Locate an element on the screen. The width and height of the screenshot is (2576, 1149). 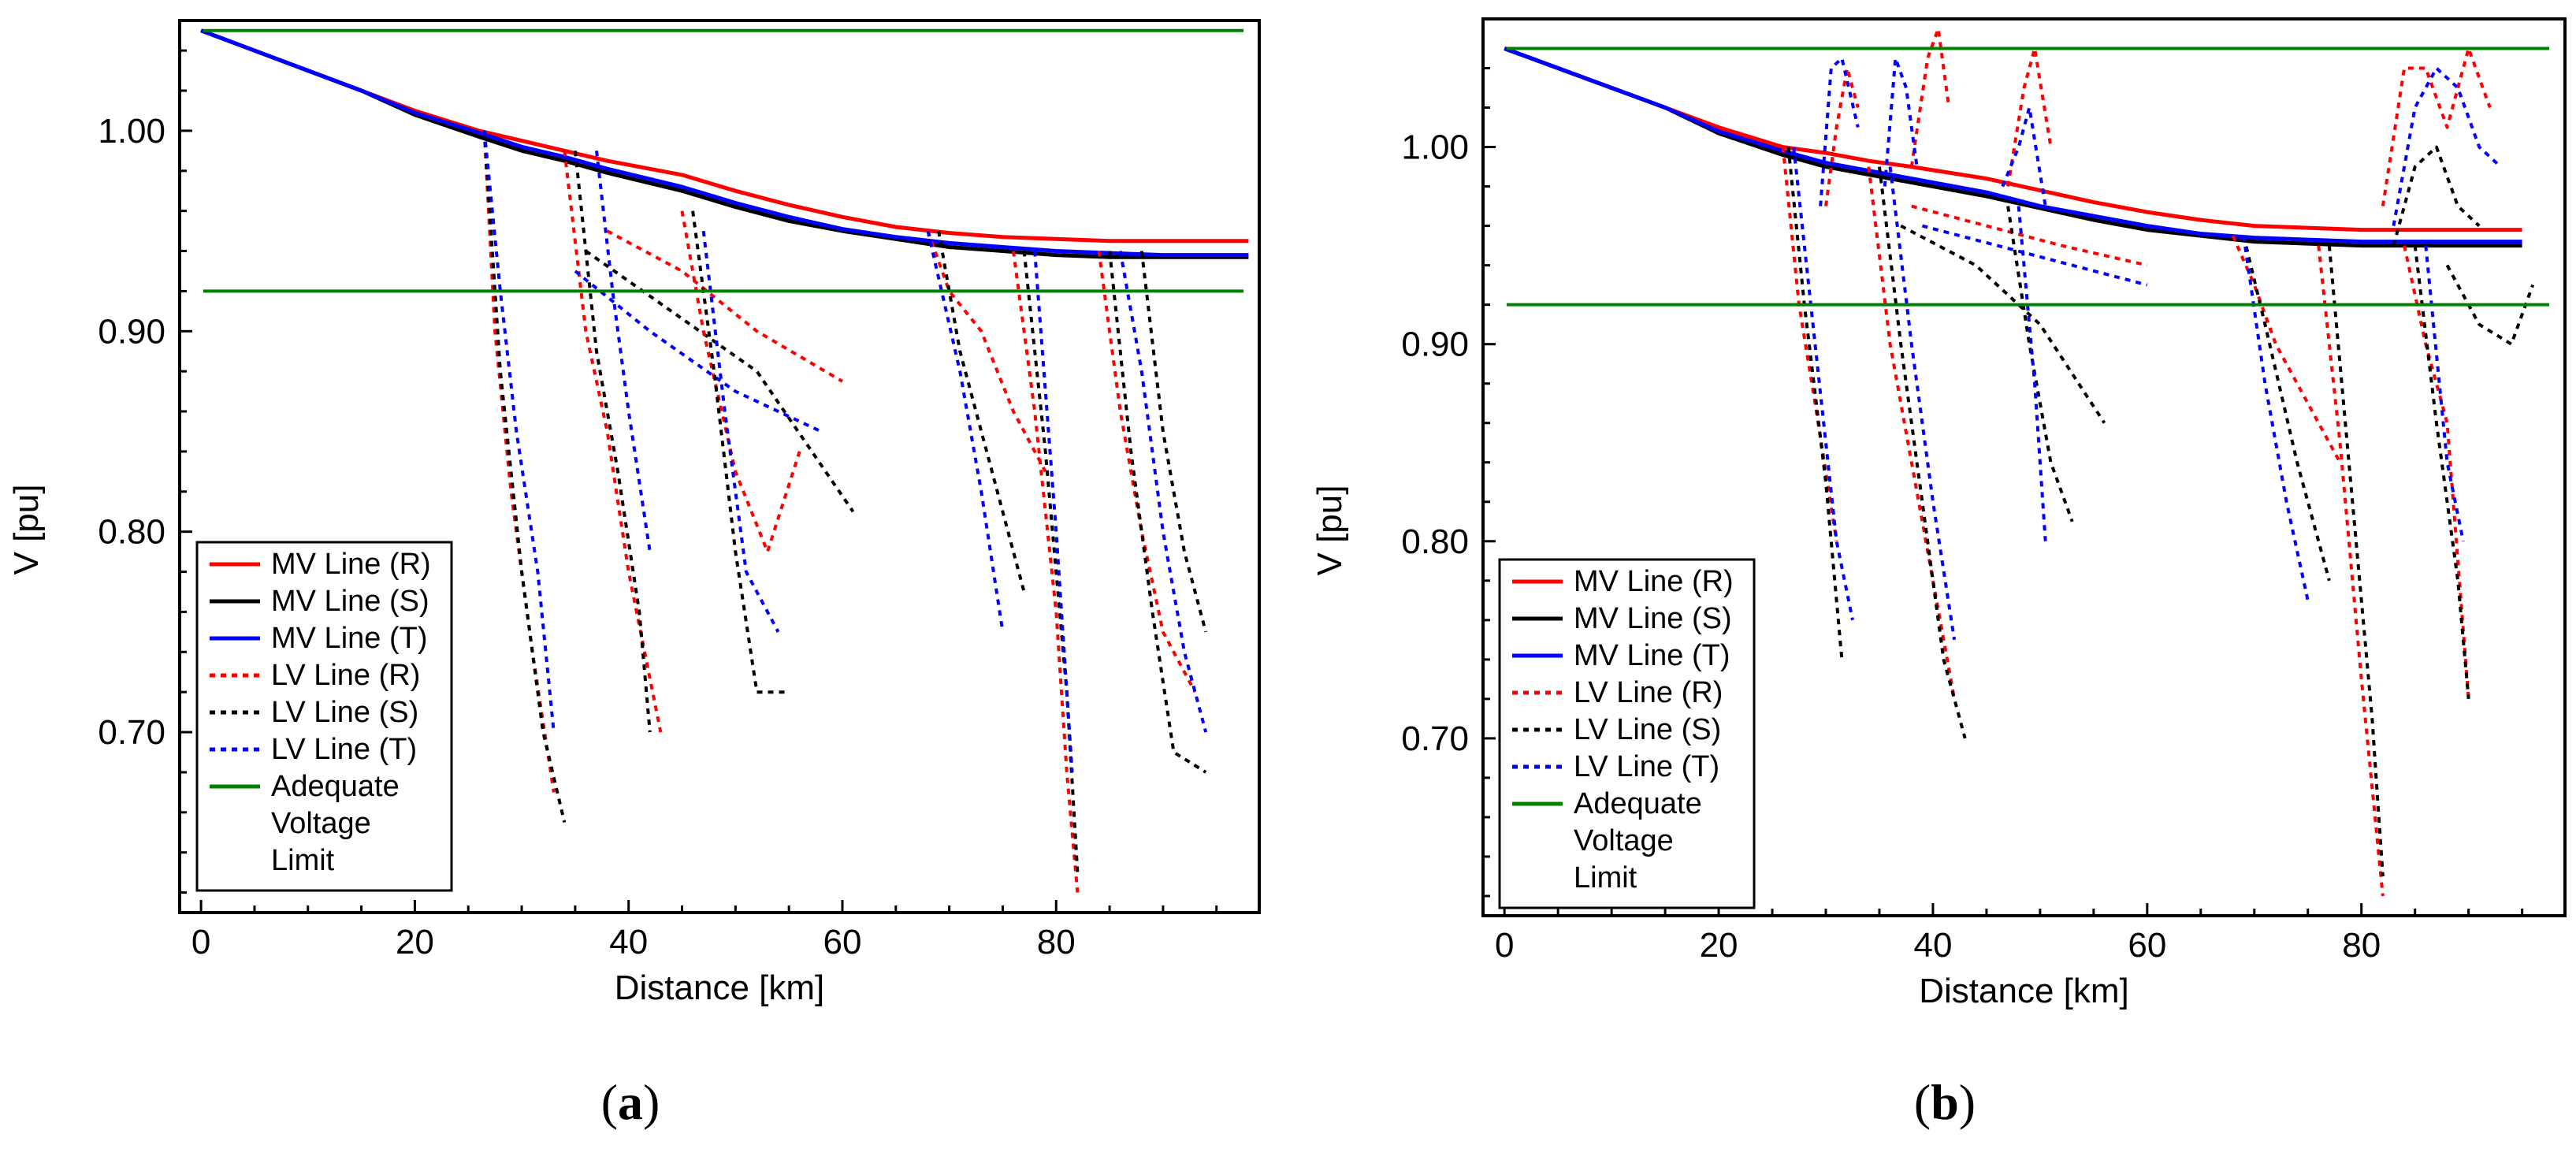
figure-caption: (a) is located at coordinates (630, 1102).